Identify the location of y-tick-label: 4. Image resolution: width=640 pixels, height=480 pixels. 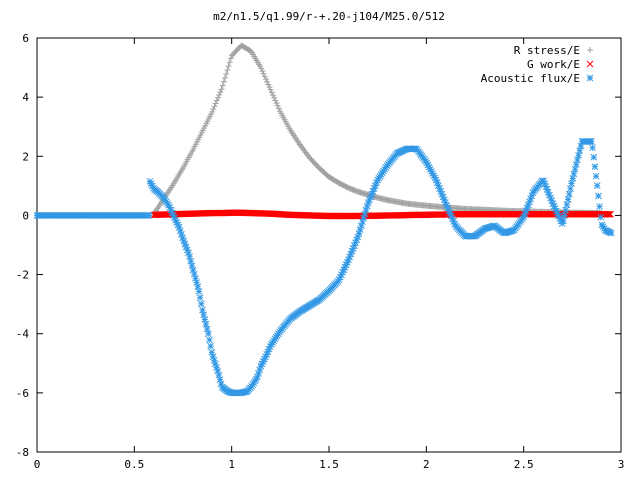
(25, 97).